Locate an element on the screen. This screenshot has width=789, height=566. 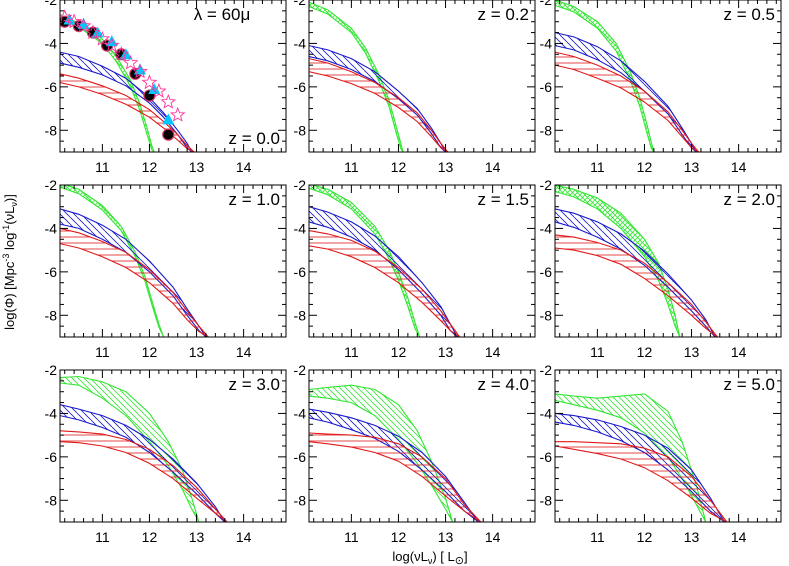
panel-z-0_2: 11 12 13 14 -2 -4 -6 -8 z = 0.2 is located at coordinates (415, 87).